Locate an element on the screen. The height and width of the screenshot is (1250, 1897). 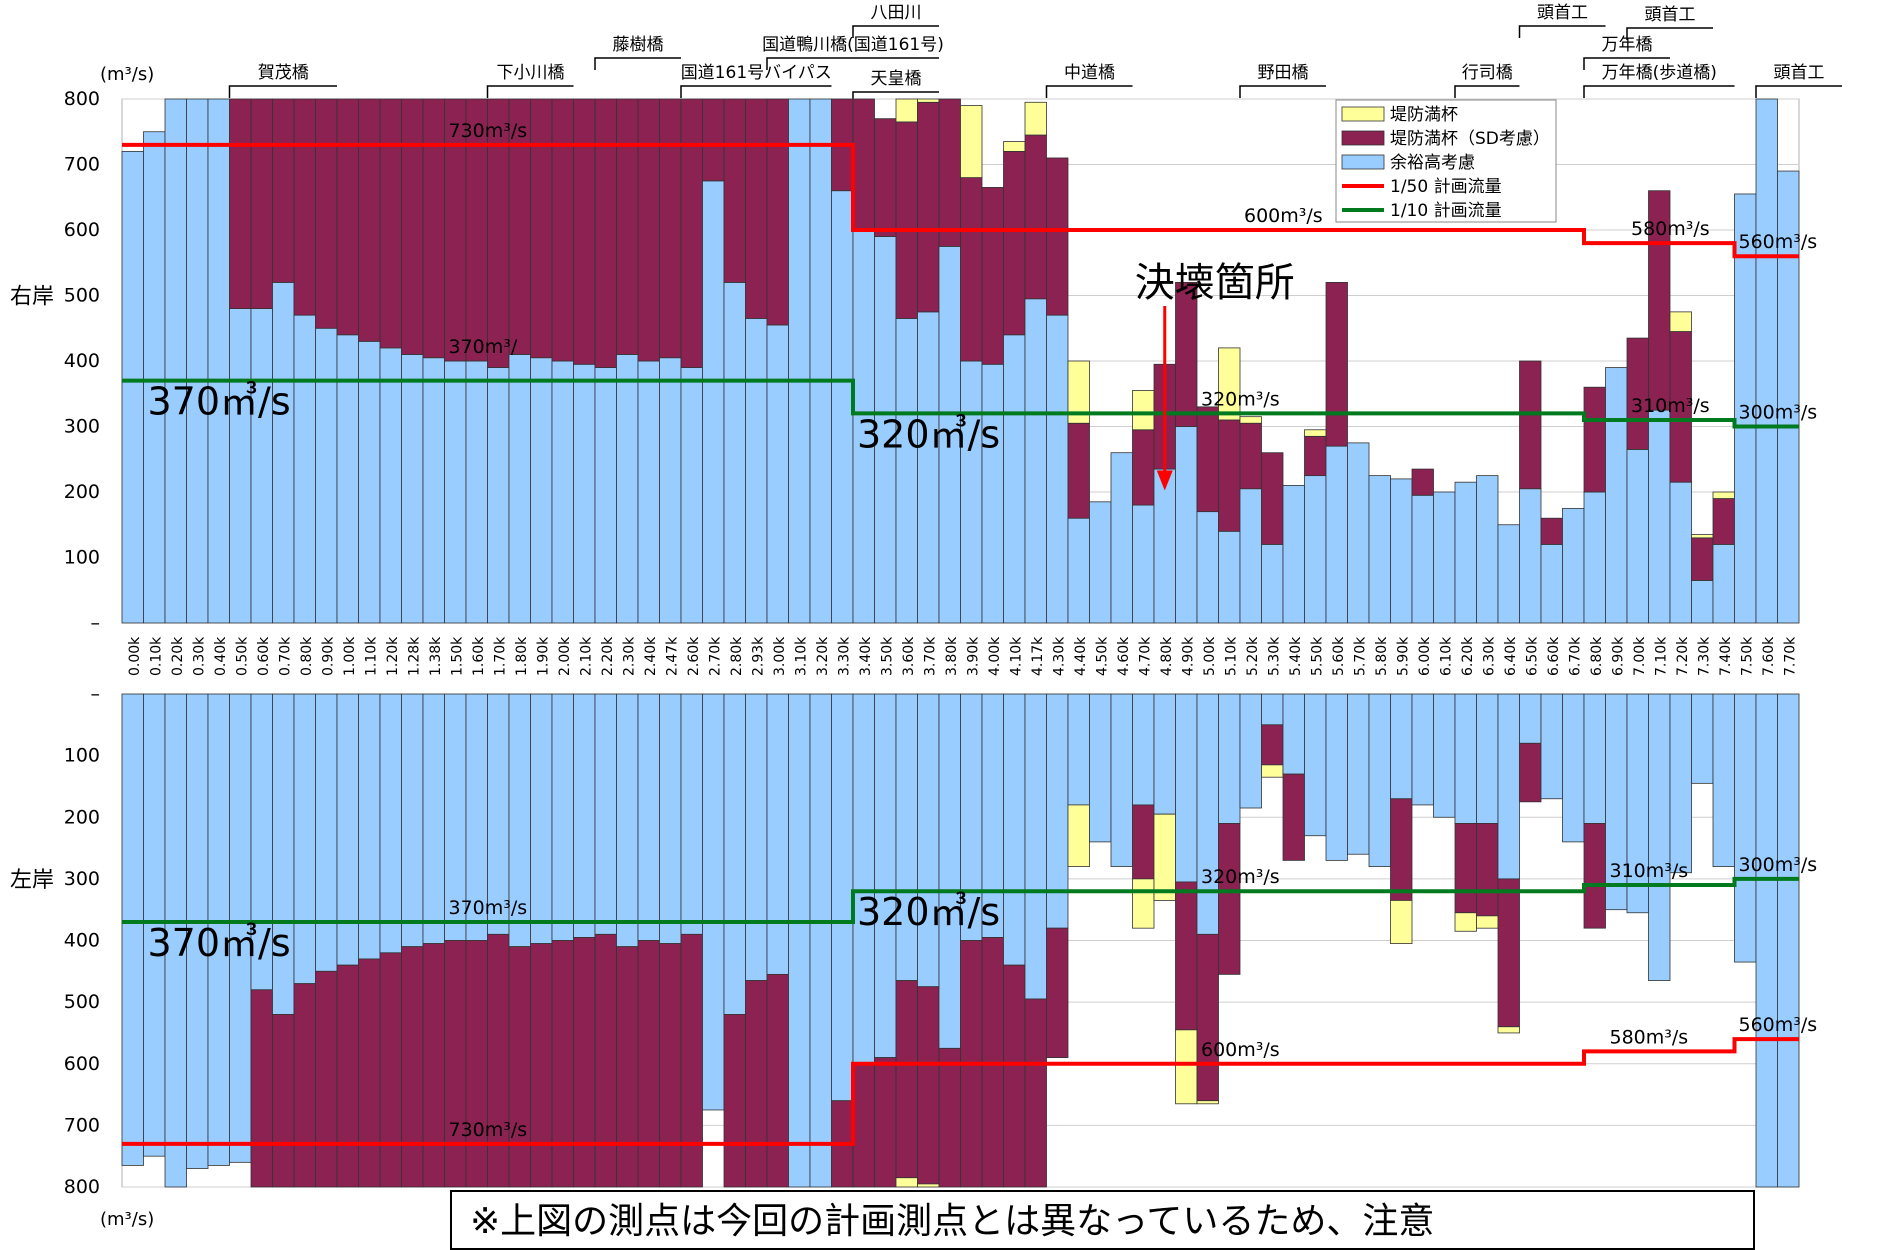
breach-label: 決壊箇所 is located at coordinates (1215, 283).